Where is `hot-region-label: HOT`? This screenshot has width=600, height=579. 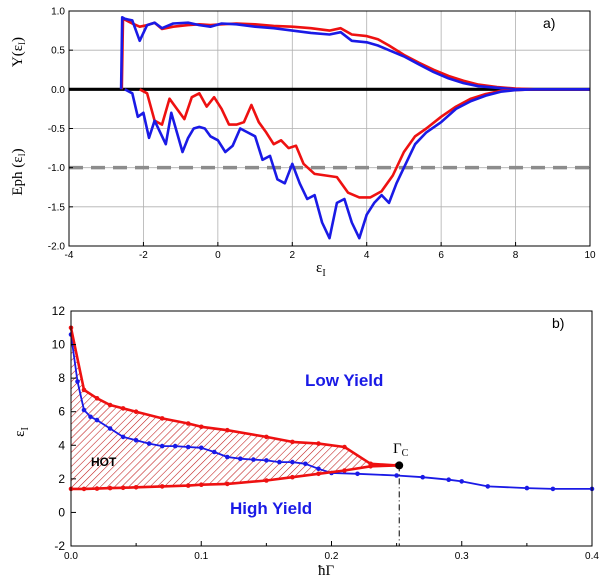
hot-region-label: HOT is located at coordinates (104, 462).